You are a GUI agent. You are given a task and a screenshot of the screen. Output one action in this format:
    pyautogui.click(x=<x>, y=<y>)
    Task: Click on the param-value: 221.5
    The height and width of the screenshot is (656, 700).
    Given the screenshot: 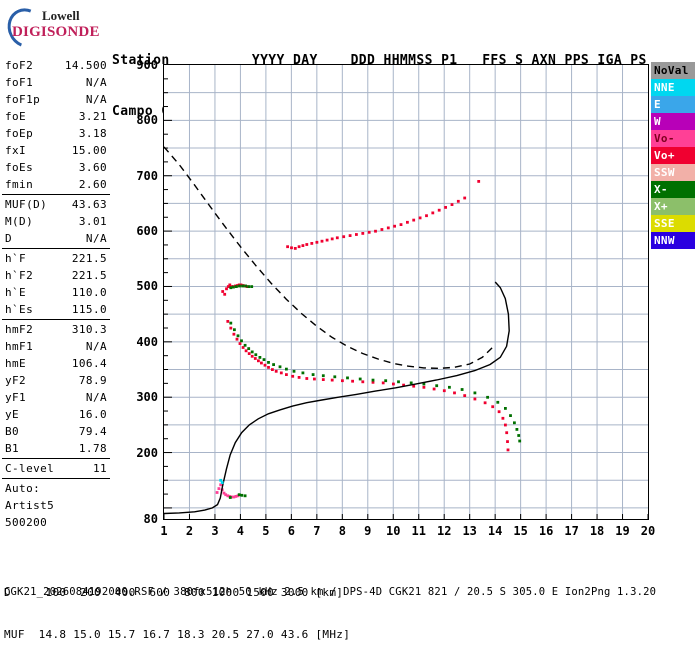 What is the action you would take?
    pyautogui.click(x=89, y=258)
    